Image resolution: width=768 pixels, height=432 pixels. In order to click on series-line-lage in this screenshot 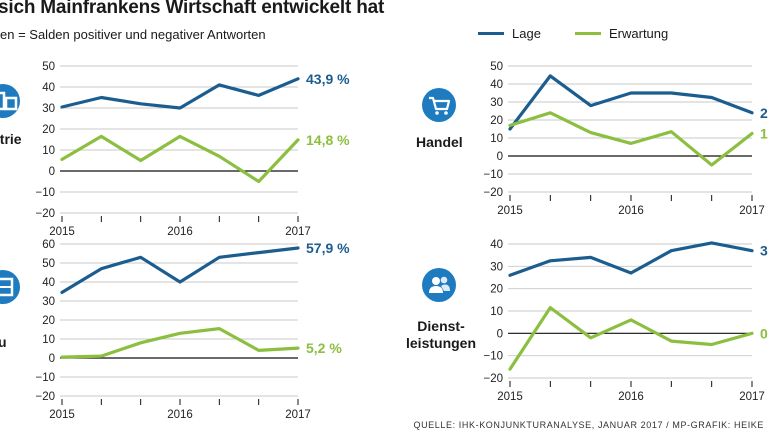, I will do `click(631, 259)`.